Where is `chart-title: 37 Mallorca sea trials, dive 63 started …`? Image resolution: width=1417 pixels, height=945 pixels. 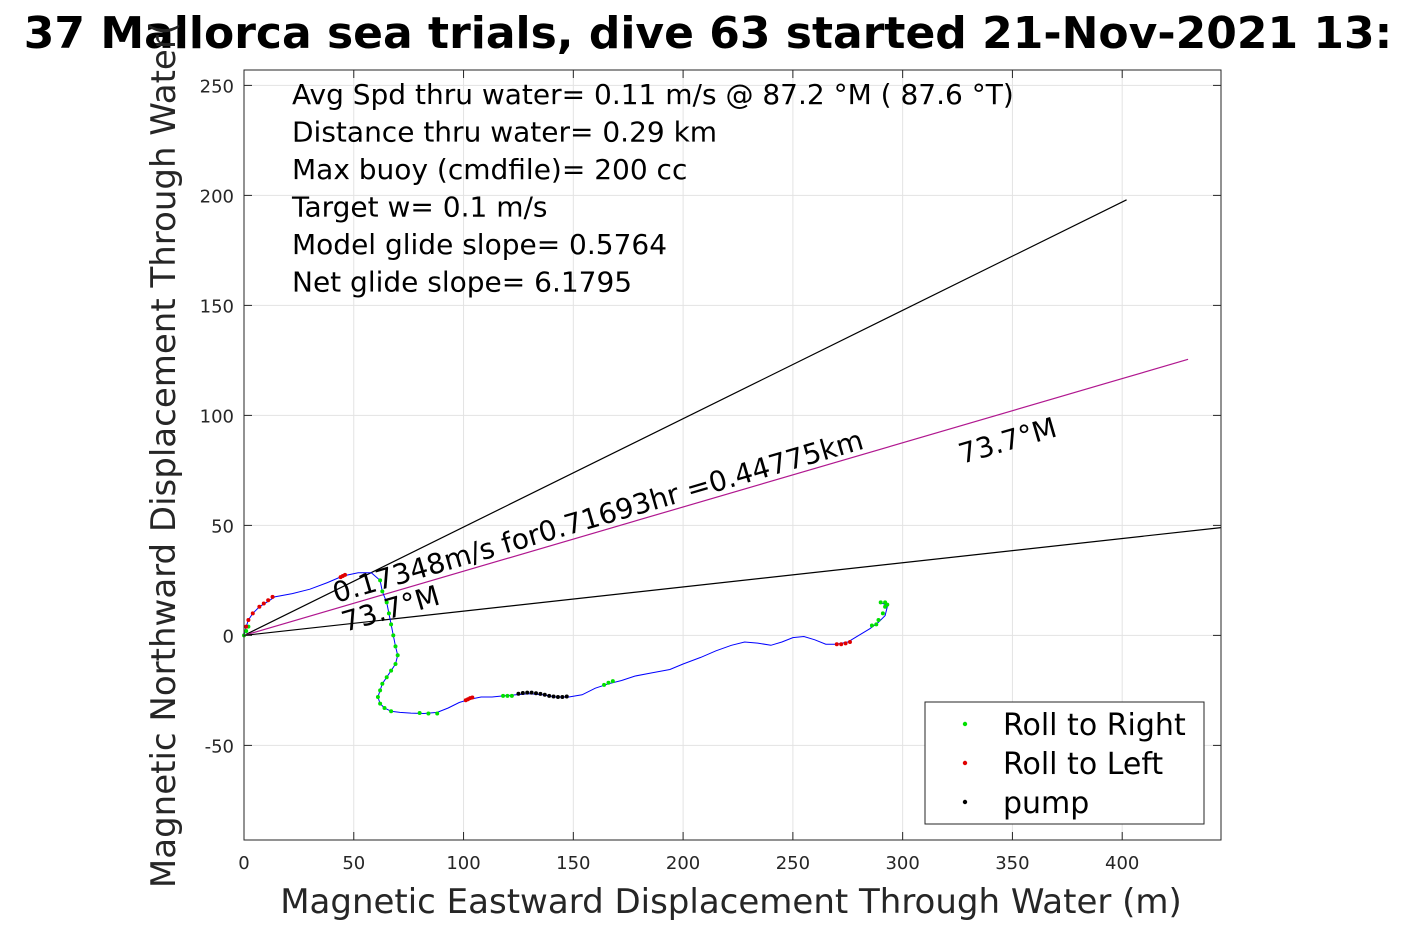
chart-title: 37 Mallorca sea trials, dive 63 started … is located at coordinates (708, 33).